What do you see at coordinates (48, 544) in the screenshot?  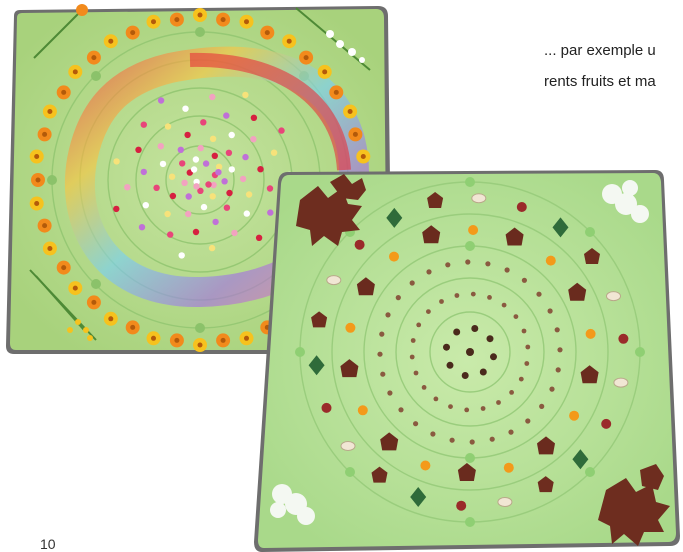 I see `page-number: 10` at bounding box center [48, 544].